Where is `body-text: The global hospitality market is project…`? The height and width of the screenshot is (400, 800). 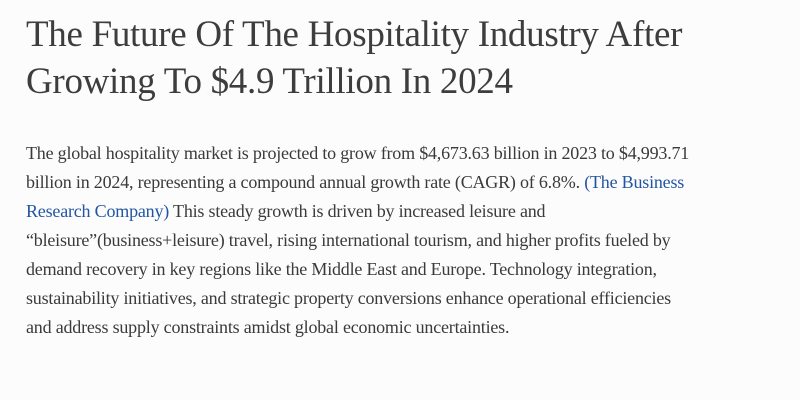 body-text: The global hospitality market is project… is located at coordinates (358, 153).